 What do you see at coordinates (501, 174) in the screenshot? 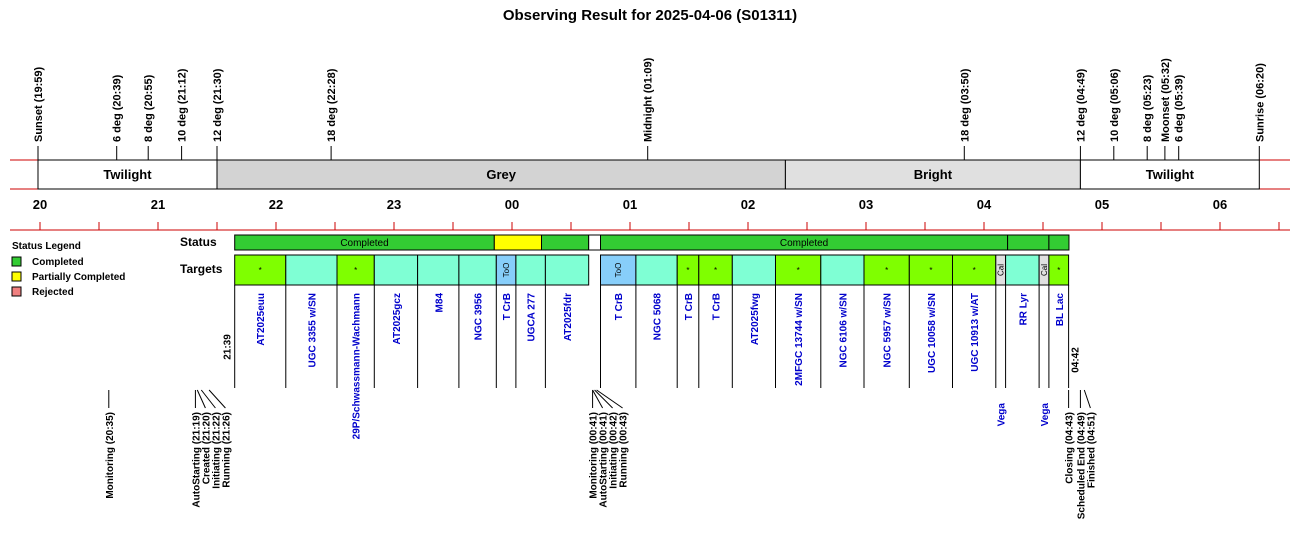
I see `band-grey` at bounding box center [501, 174].